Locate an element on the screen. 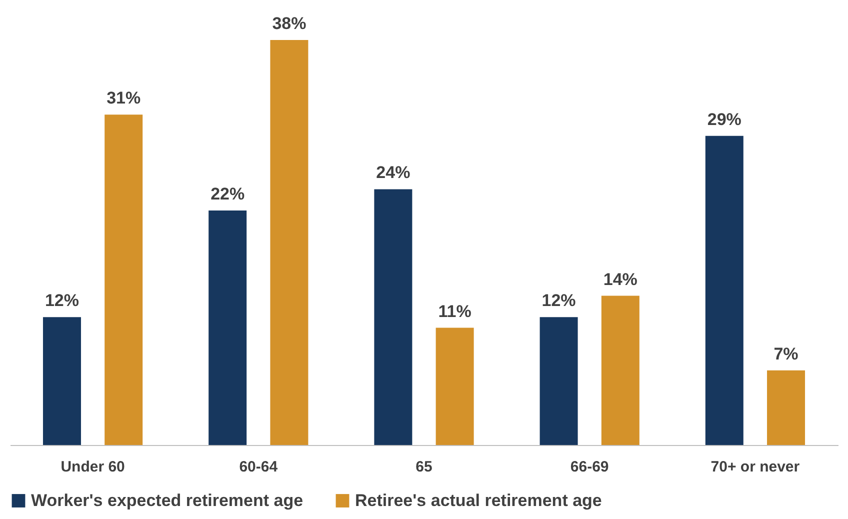  data-label: 24% is located at coordinates (393, 172).